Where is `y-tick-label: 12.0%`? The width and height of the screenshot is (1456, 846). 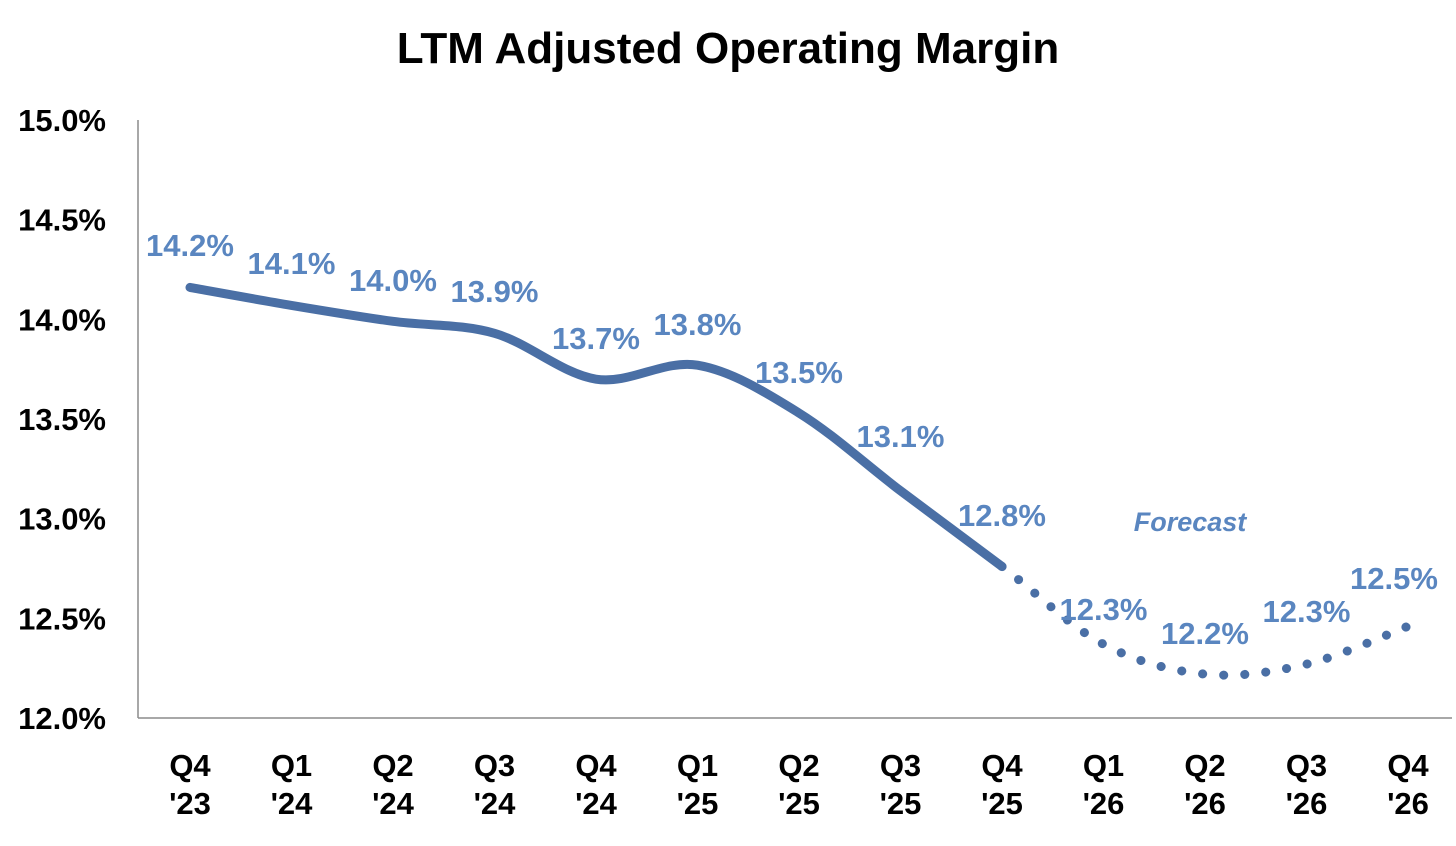
y-tick-label: 12.0% is located at coordinates (62, 718).